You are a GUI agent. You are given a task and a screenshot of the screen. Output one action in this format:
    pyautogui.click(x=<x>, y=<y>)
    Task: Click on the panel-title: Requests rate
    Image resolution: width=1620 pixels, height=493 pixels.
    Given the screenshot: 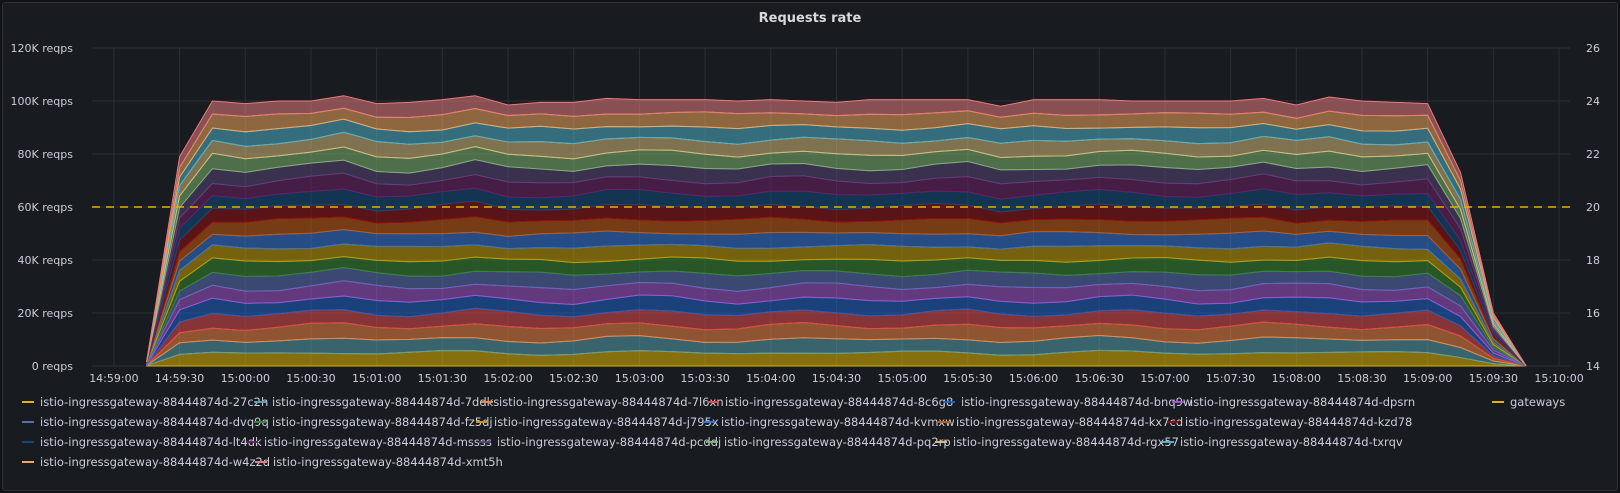 What is the action you would take?
    pyautogui.click(x=810, y=18)
    